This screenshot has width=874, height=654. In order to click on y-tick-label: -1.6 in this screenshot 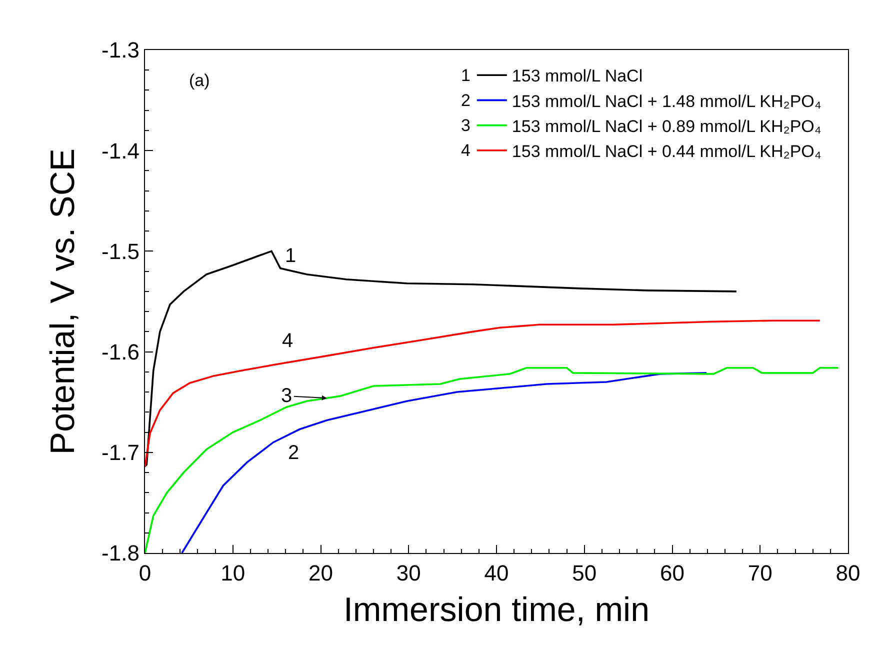, I will do `click(121, 352)`.